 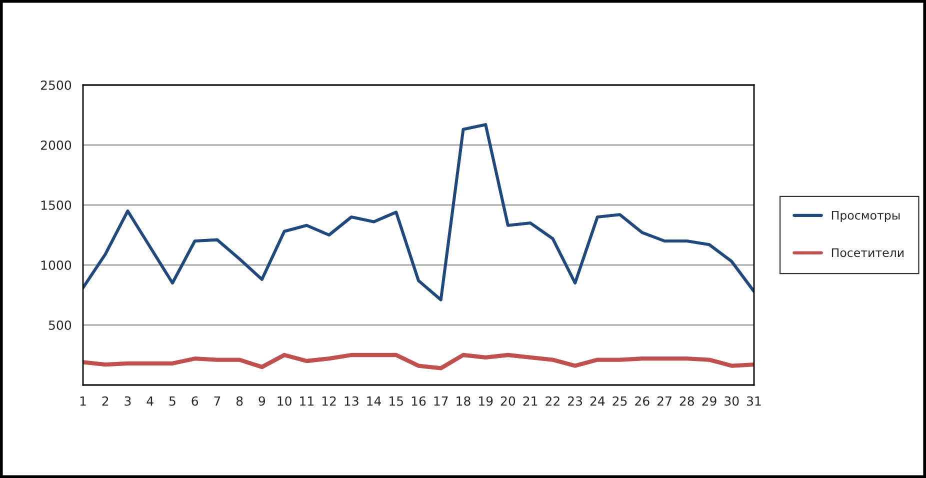 I want to click on x-tick-label: 11, so click(x=307, y=401).